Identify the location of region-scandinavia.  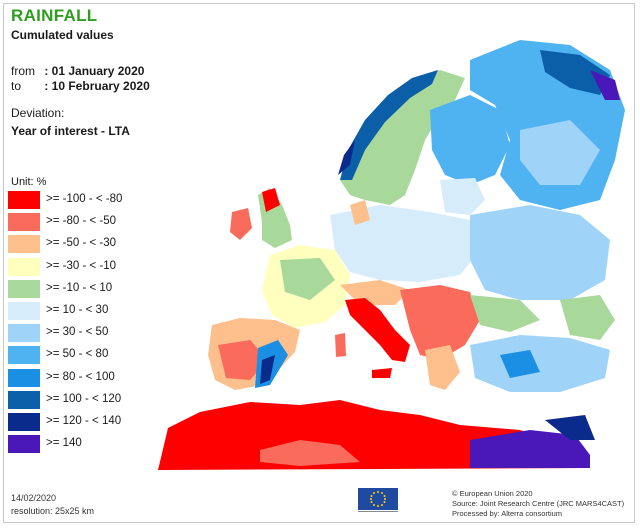
(402, 137).